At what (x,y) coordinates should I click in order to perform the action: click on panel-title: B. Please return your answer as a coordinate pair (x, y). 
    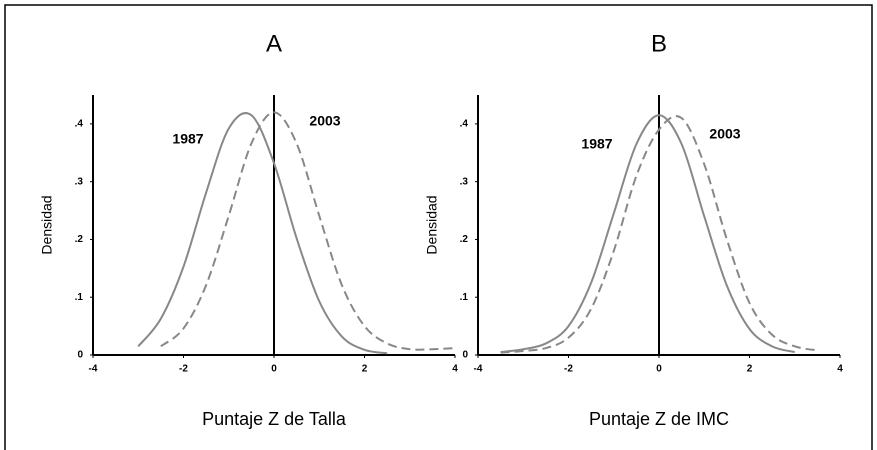
    Looking at the image, I should click on (659, 43).